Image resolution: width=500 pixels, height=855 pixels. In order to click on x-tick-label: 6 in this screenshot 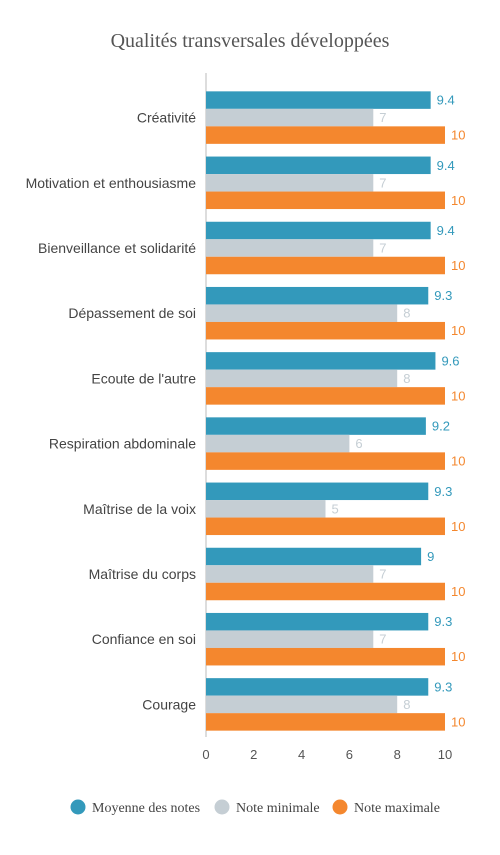, I will do `click(349, 754)`.